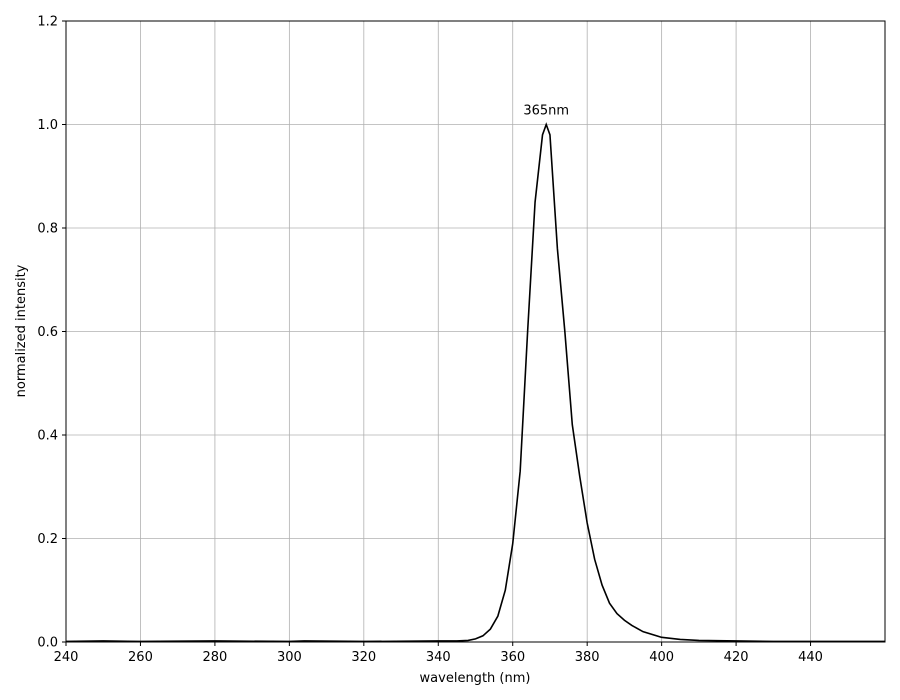  I want to click on y-tick-label: 0.4, so click(47, 436).